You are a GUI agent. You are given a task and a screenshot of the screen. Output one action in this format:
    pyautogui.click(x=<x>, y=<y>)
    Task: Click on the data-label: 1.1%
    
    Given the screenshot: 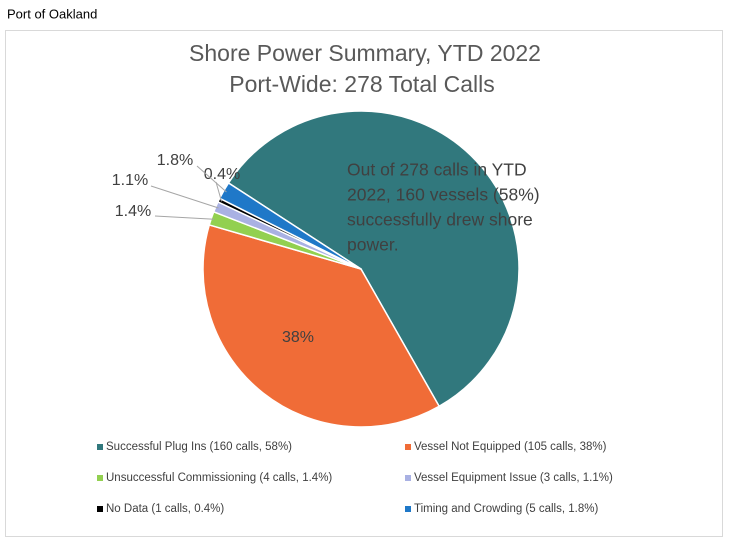 What is the action you would take?
    pyautogui.click(x=130, y=180)
    